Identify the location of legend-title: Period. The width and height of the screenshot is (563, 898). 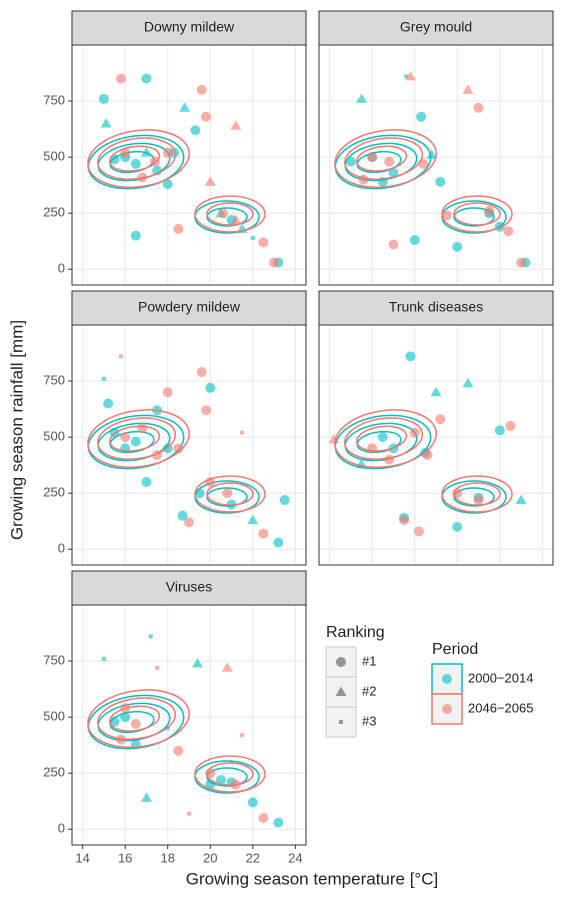
(455, 649).